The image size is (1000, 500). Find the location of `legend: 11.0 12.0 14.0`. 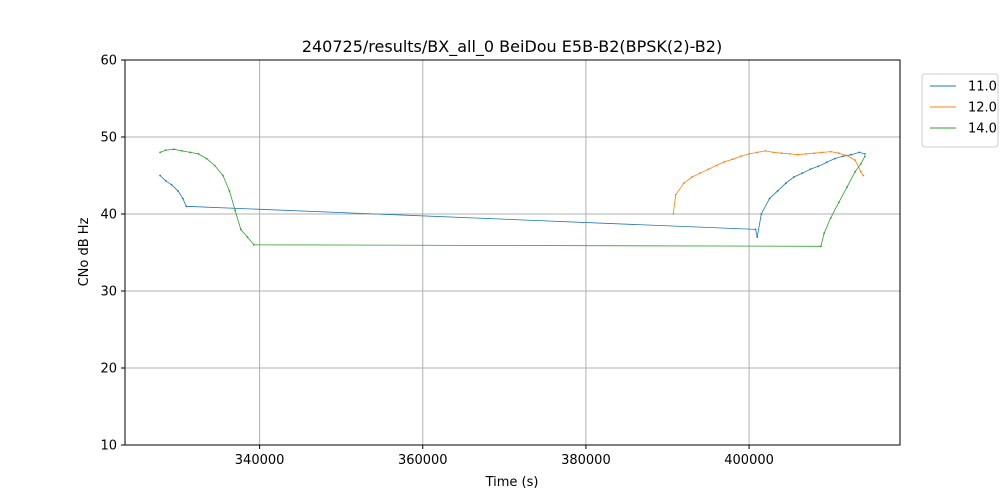

legend: 11.0 12.0 14.0 is located at coordinates (960, 110).